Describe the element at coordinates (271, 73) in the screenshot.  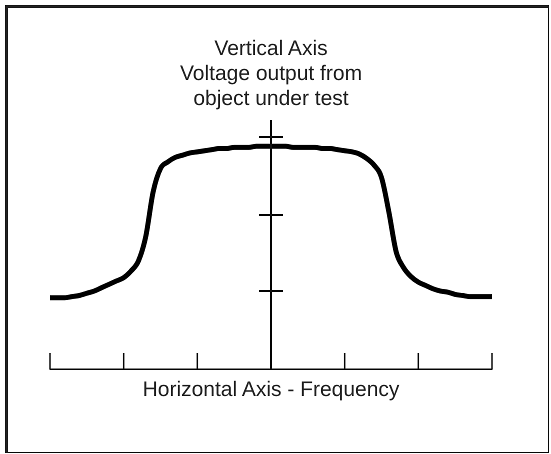
I see `y-axis-title: Vertical Axis Voltage output from object under test` at that location.